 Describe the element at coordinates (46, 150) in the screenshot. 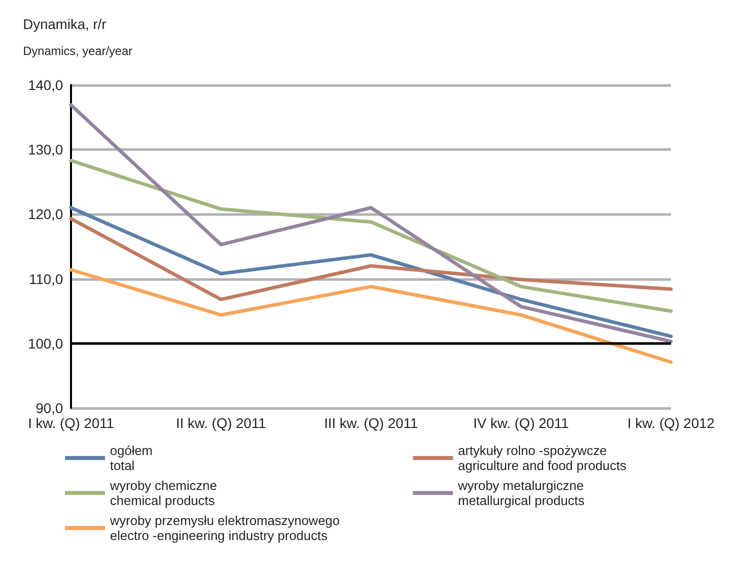

I see `y-tick-label: 130,0` at that location.